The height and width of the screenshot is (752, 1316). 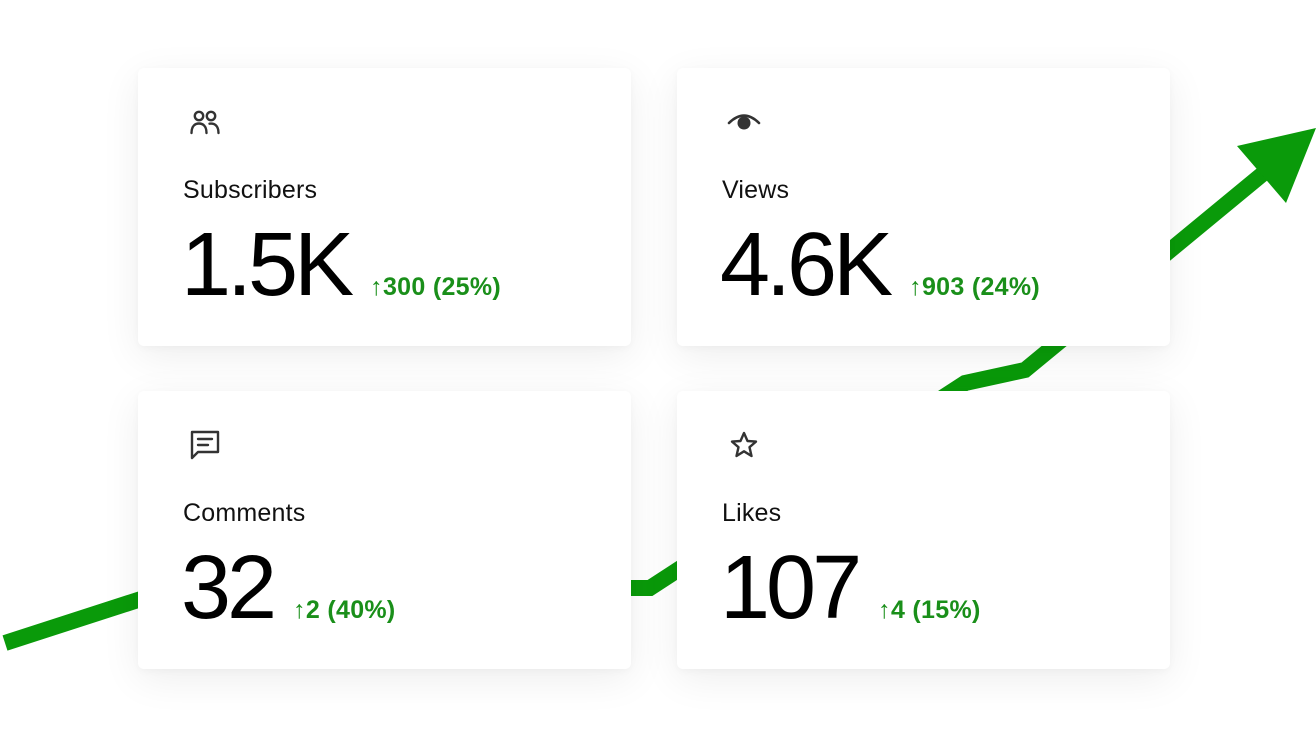 What do you see at coordinates (806, 265) in the screenshot?
I see `card-value: 4.6K` at bounding box center [806, 265].